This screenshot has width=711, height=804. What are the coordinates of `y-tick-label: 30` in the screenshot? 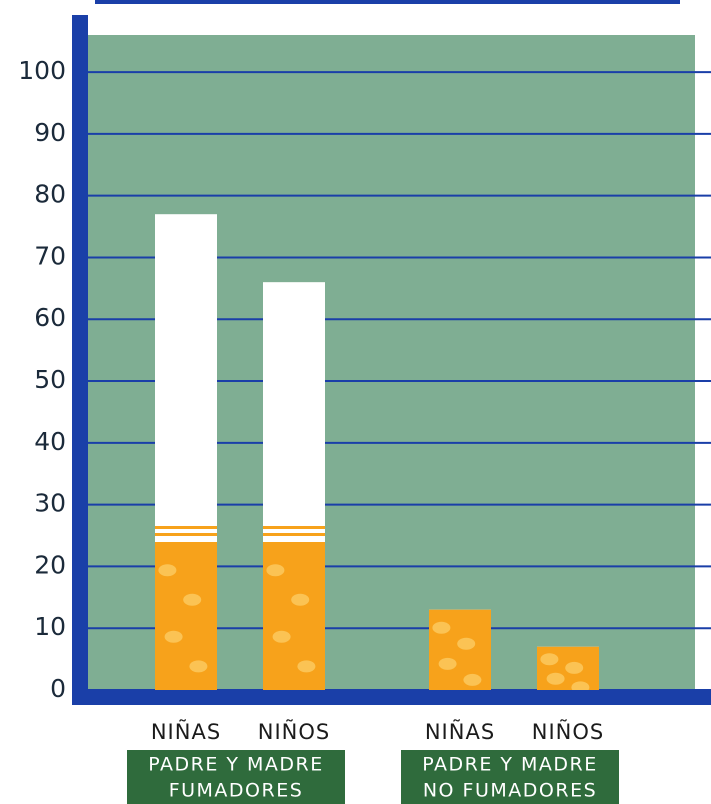 It's located at (50, 503).